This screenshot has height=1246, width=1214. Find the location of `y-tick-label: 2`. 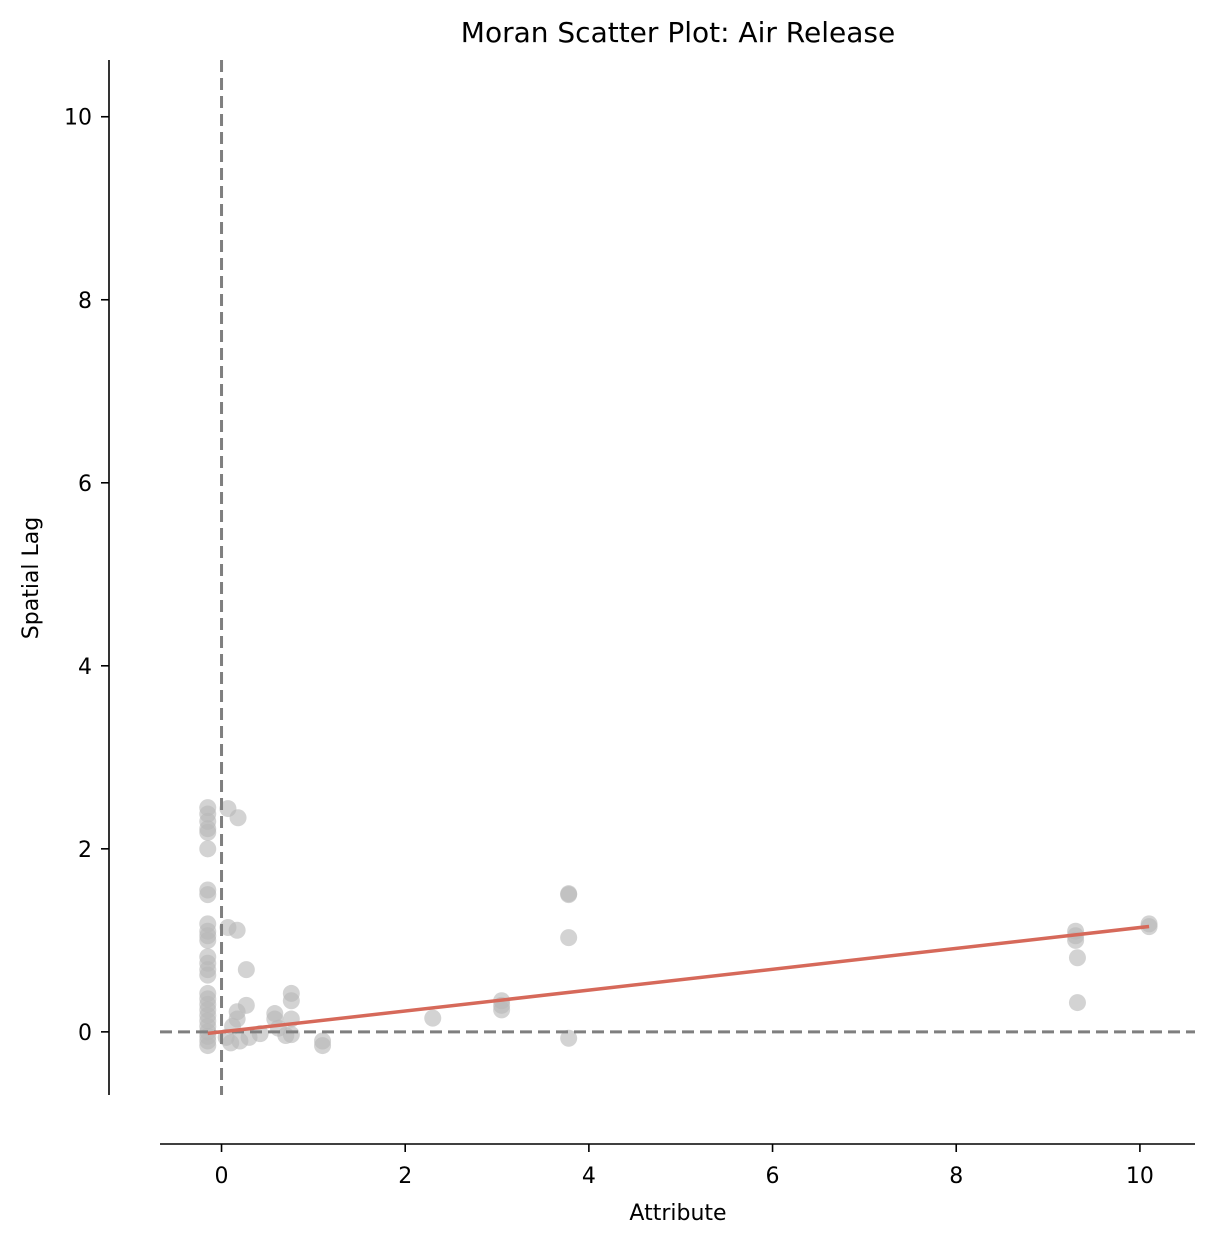

y-tick-label: 2 is located at coordinates (85, 850).